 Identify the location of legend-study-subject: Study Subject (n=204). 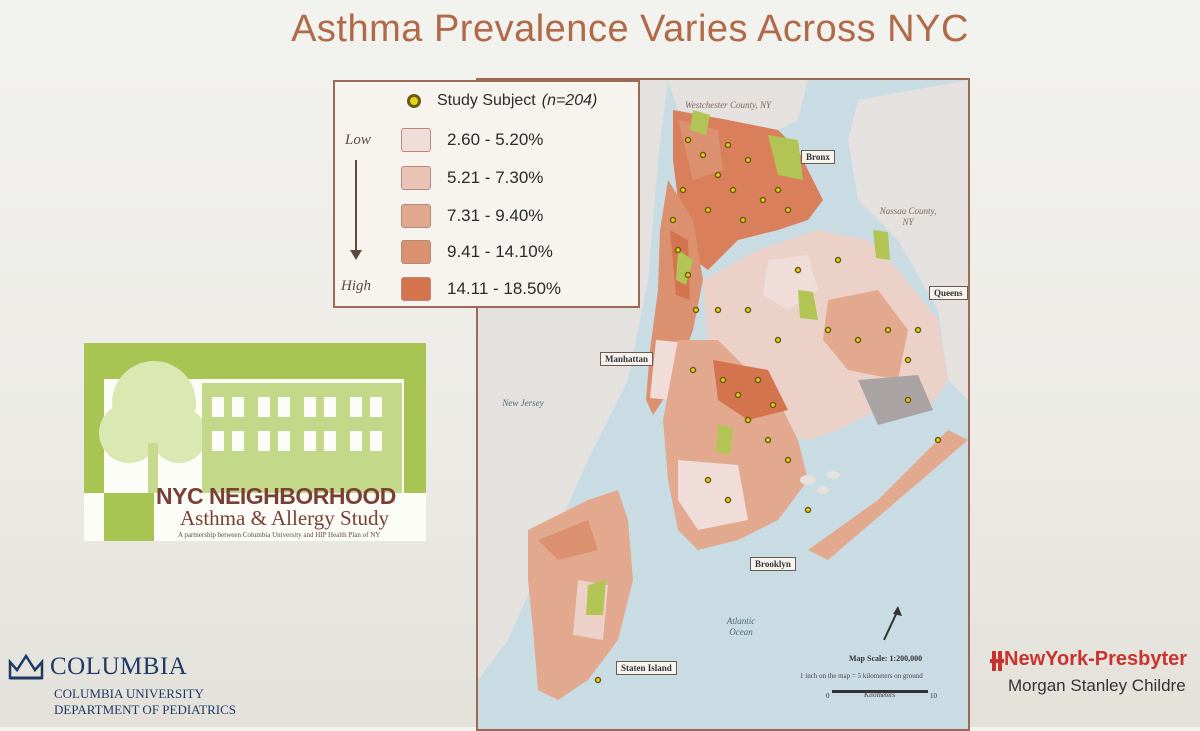
(502, 101).